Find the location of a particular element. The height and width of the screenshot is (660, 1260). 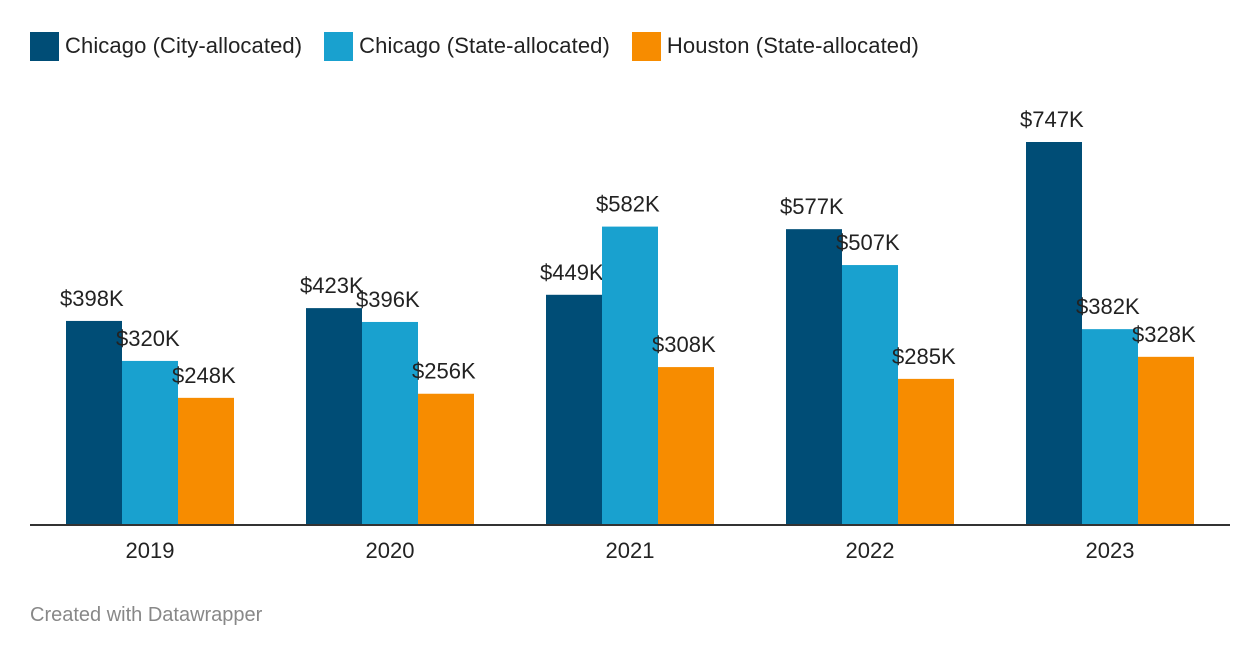

data-label: $320K is located at coordinates (148, 338).